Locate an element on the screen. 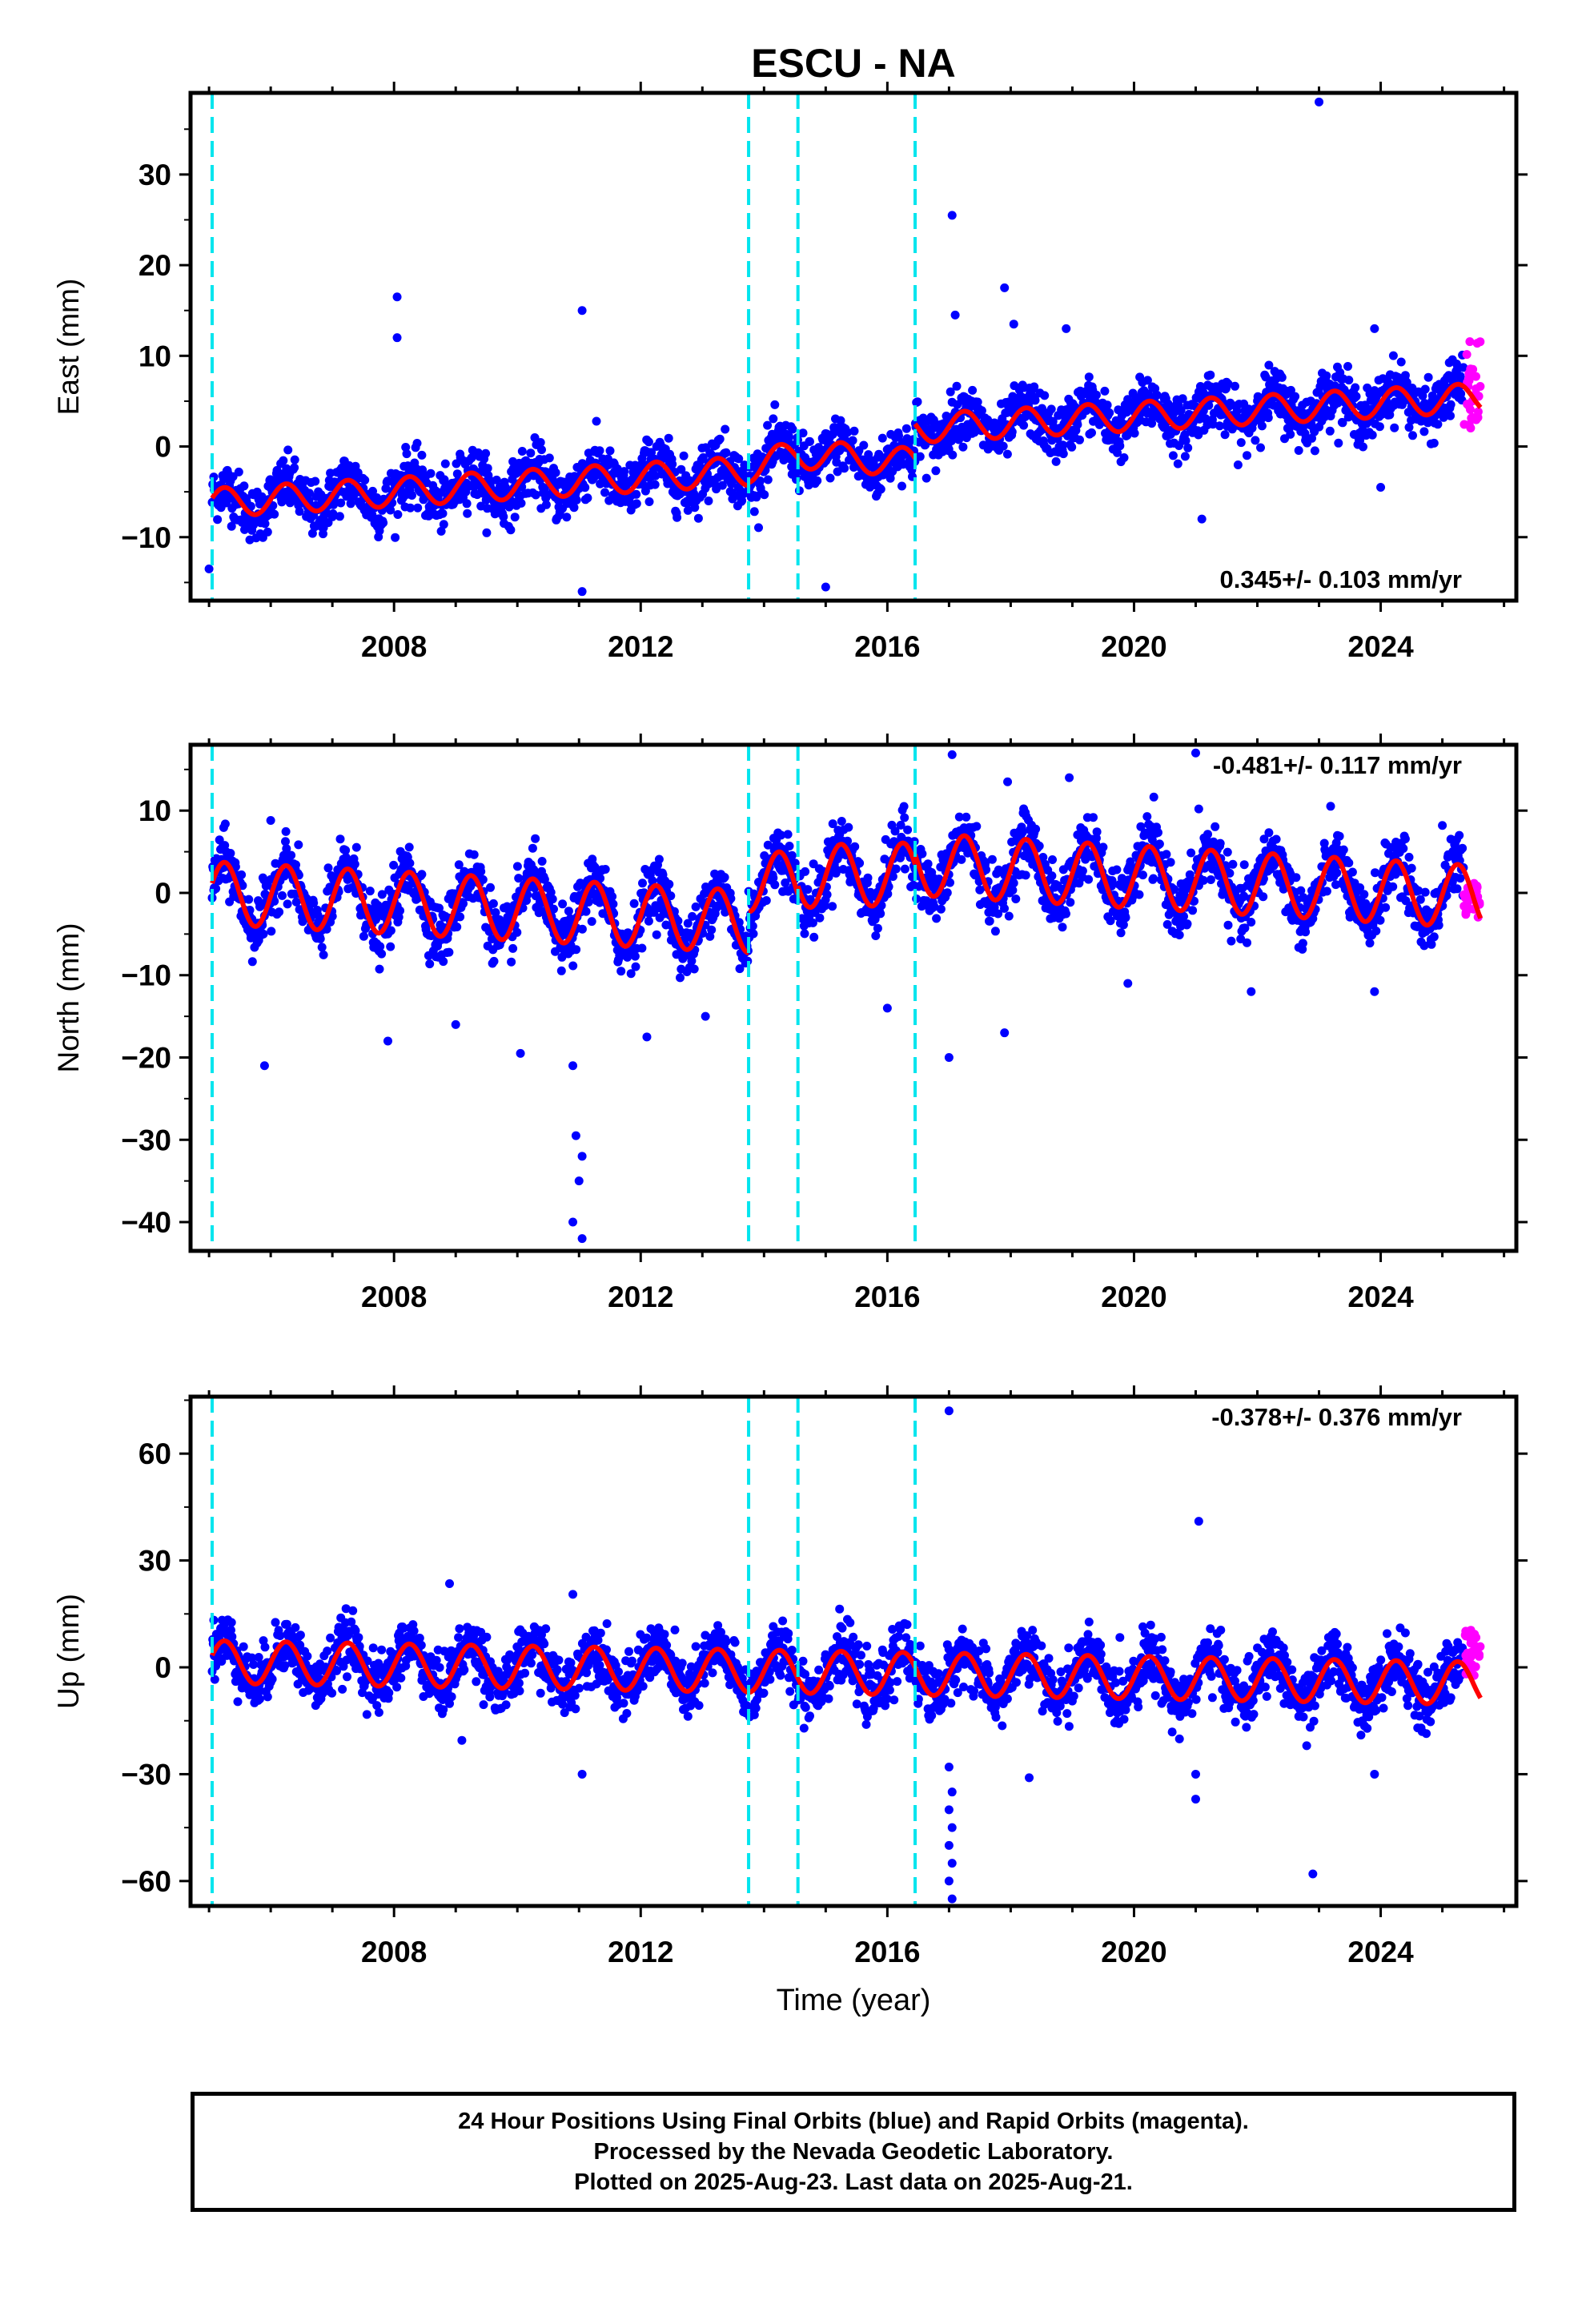 This screenshot has width=1582, height=2324. x-tick-label: 2016 is located at coordinates (887, 646).